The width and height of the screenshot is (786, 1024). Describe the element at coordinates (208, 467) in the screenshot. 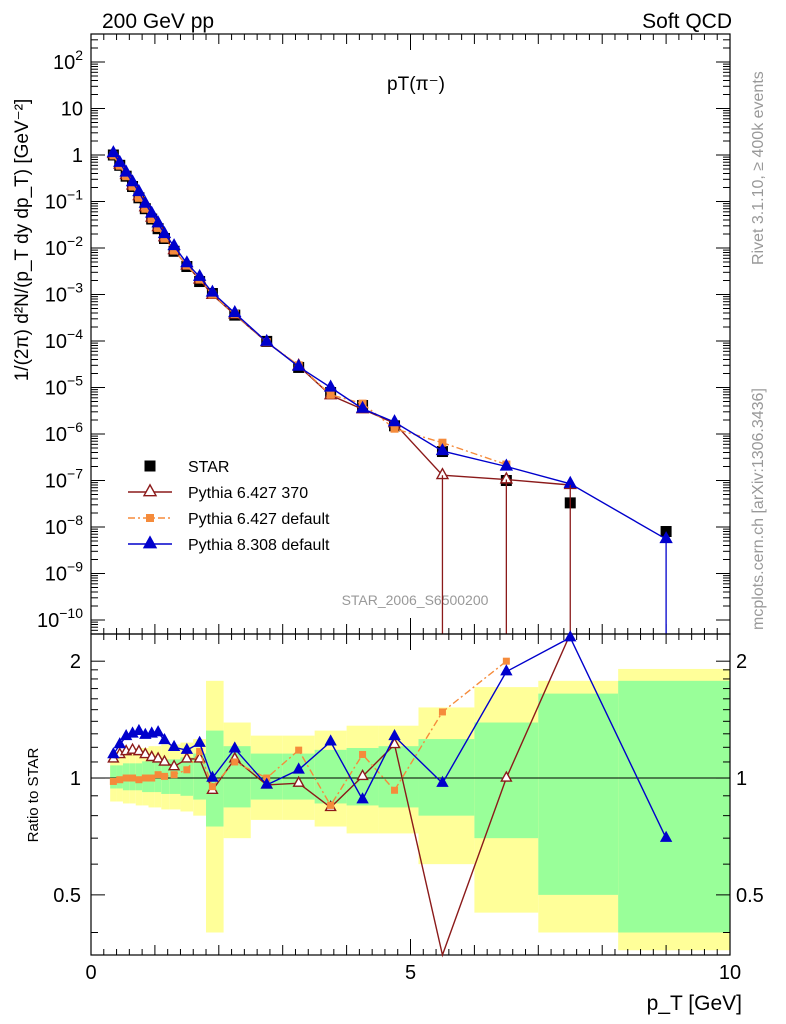

I see `legend-label: STAR` at that location.